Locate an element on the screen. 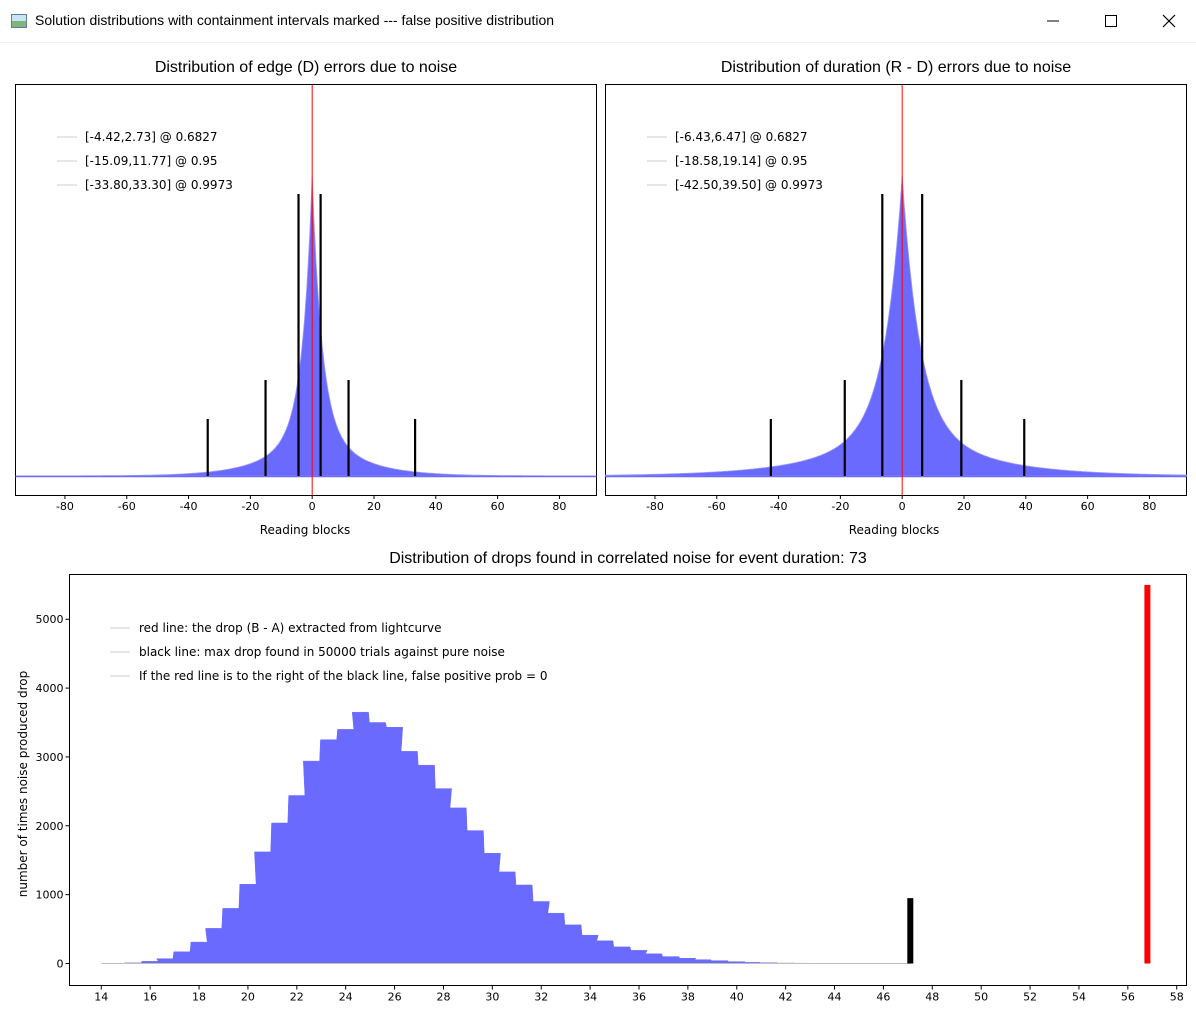 The image size is (1196, 1012). x-tick-label: 52 is located at coordinates (1030, 997).